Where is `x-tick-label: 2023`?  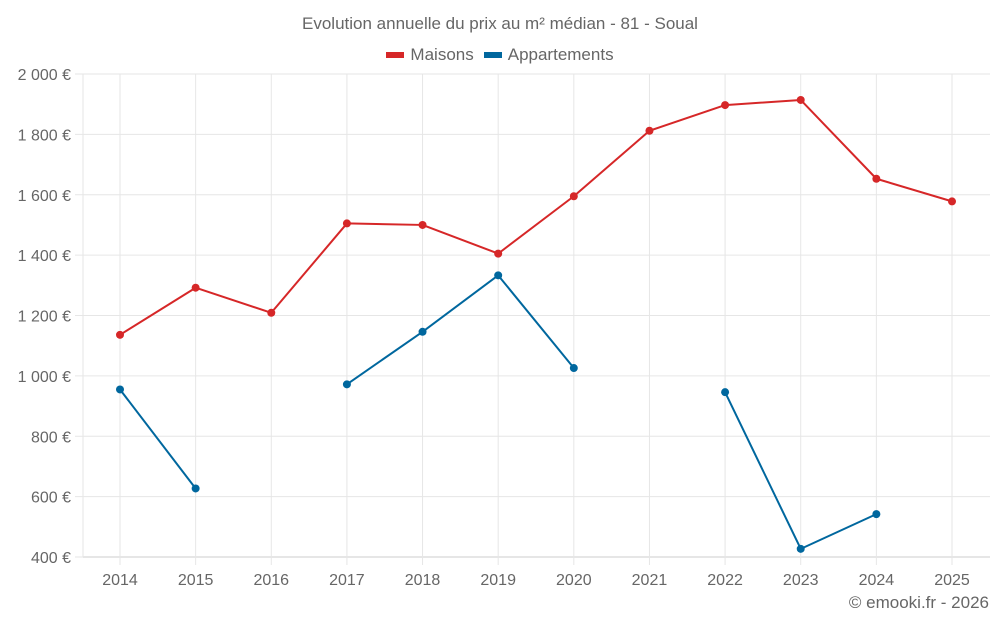
x-tick-label: 2023 is located at coordinates (801, 580).